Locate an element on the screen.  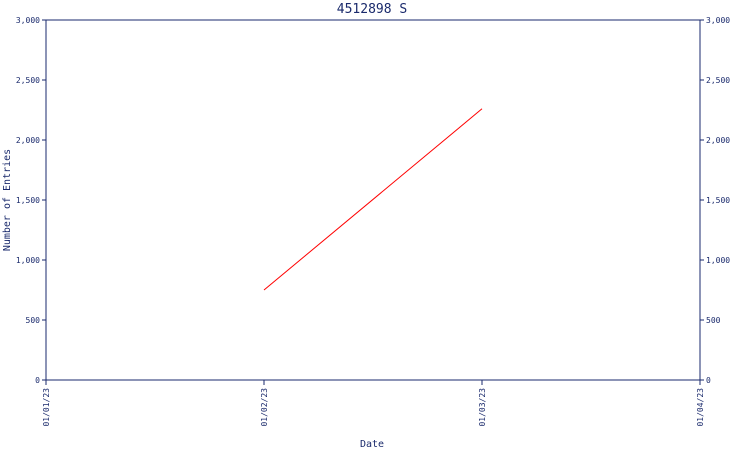
x-tick-label: 01/03/23 is located at coordinates (482, 407).